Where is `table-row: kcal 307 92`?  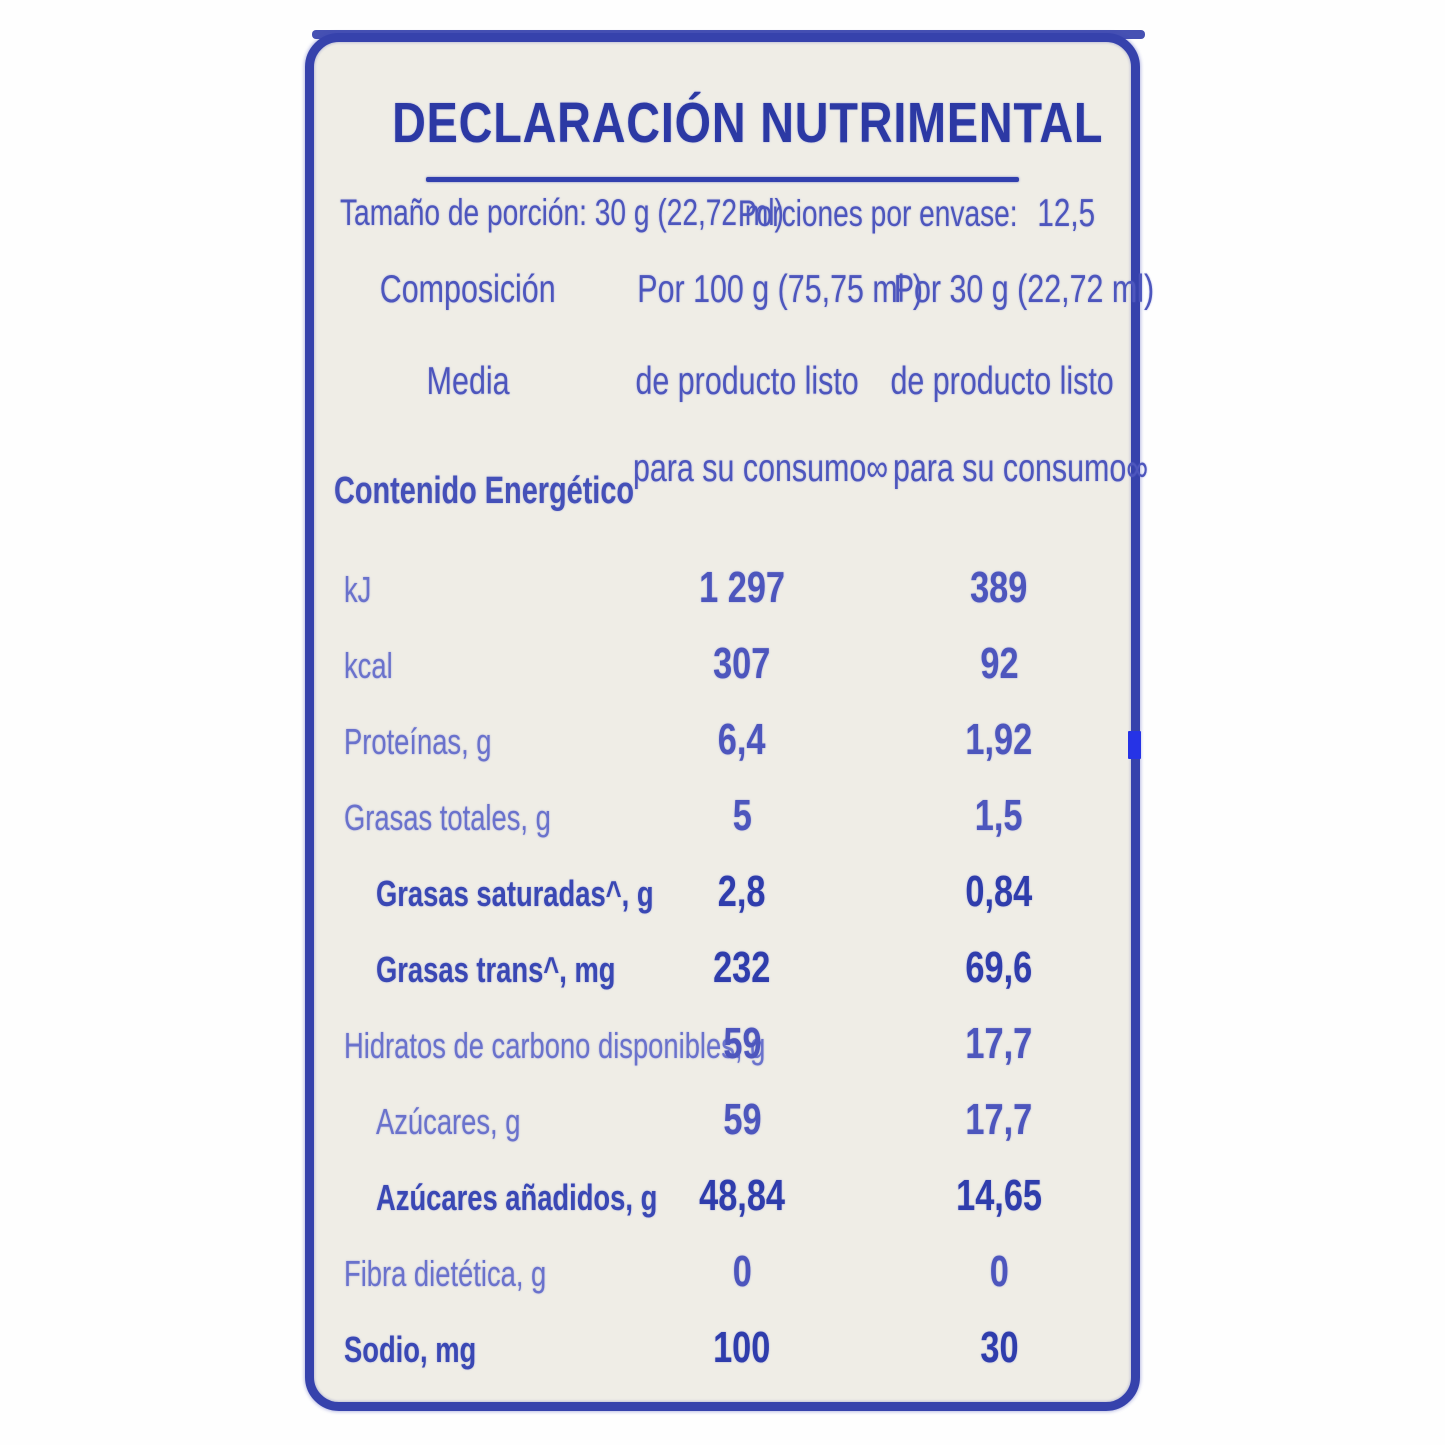 table-row: kcal 307 92 is located at coordinates (722, 654).